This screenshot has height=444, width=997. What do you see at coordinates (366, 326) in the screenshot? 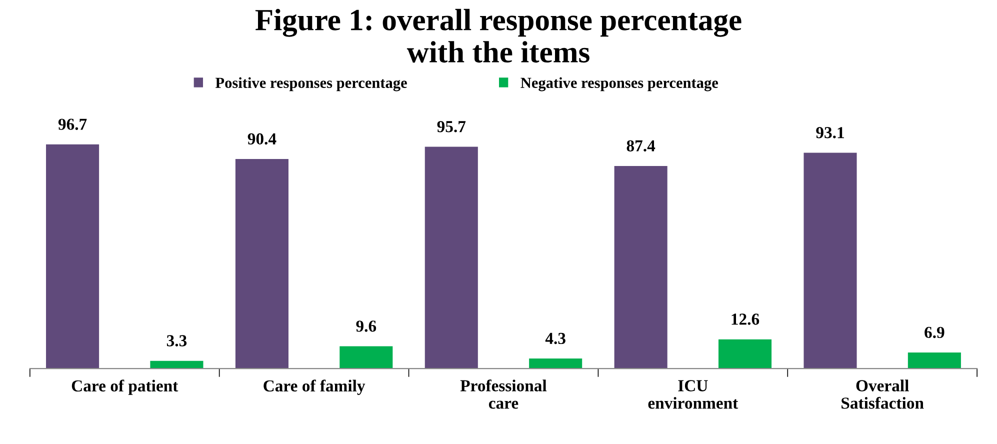
I see `data-label: 9.6` at bounding box center [366, 326].